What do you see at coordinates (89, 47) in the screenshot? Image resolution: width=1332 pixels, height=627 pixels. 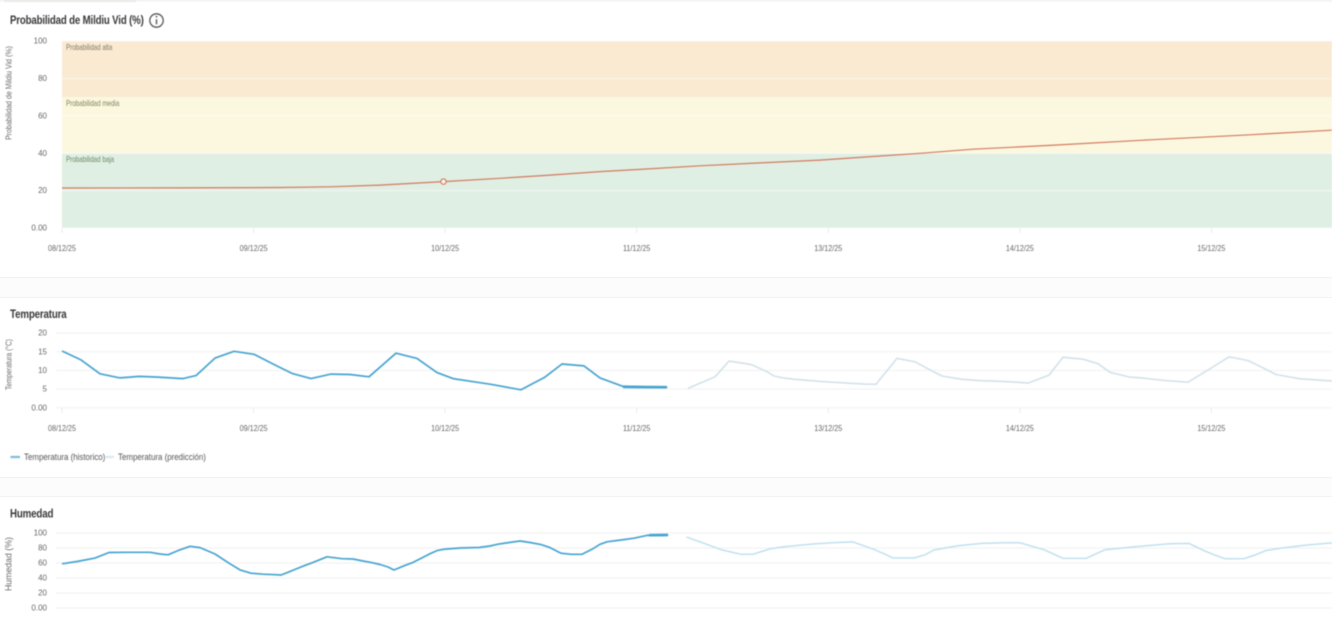 I see `svg-text: Probabilidad alta` at bounding box center [89, 47].